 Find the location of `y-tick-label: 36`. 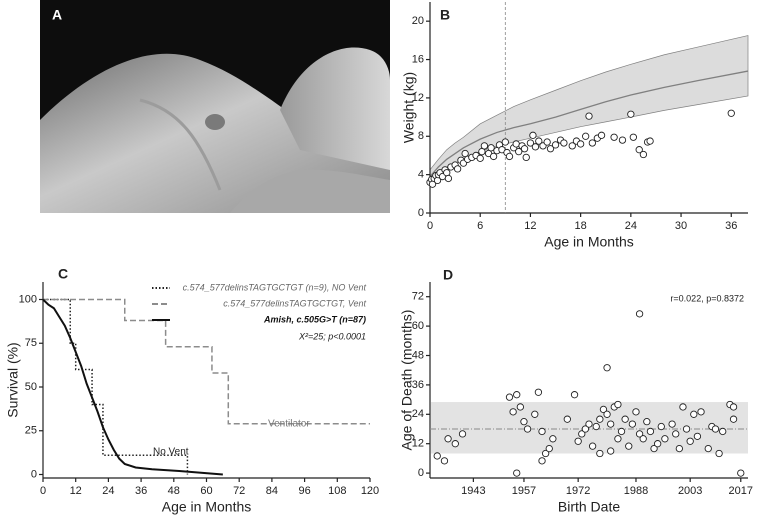

y-tick-label: 36 is located at coordinates (418, 385).